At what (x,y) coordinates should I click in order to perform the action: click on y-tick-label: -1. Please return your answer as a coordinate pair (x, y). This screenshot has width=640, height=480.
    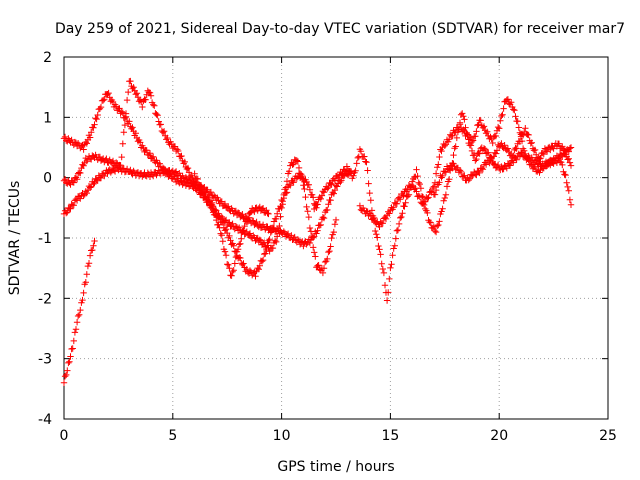
    Looking at the image, I should click on (45, 239).